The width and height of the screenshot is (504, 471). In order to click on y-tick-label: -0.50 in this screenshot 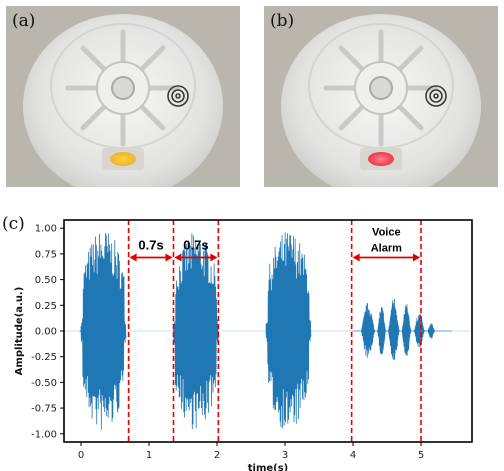, I will do `click(44, 383)`.